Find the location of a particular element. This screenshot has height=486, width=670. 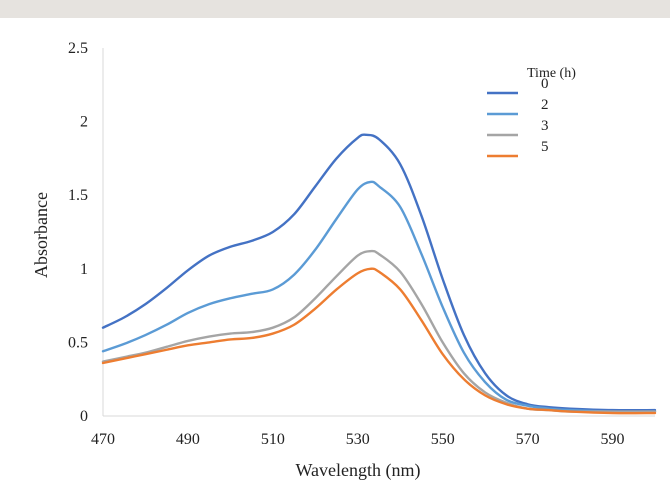

y-tick-label: 0.5 is located at coordinates (78, 342).